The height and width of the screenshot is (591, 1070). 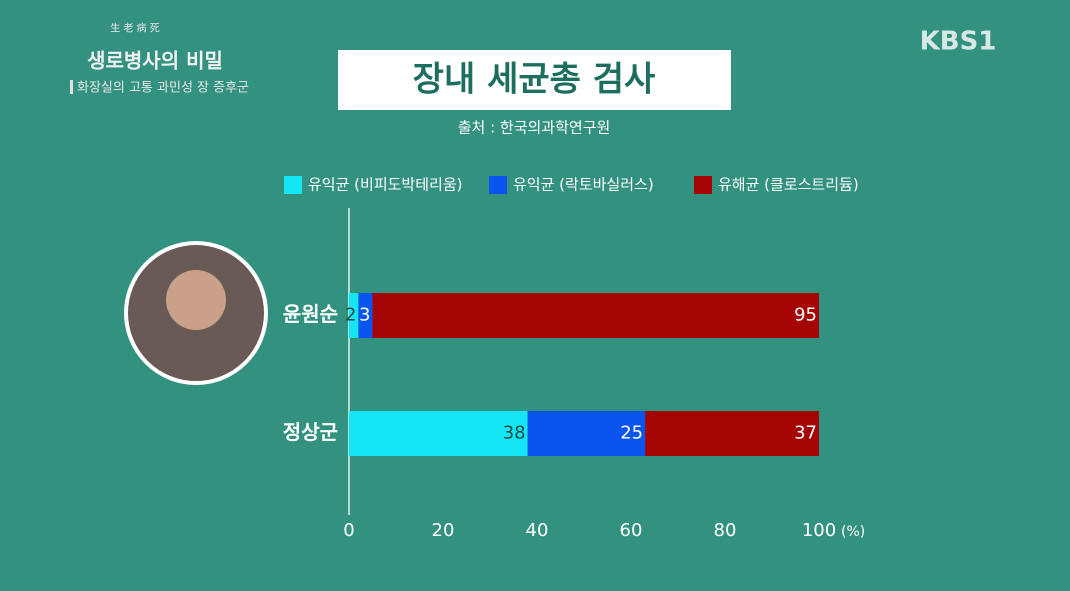 What do you see at coordinates (385, 185) in the screenshot?
I see `legend-label: 유익균 (비피도박테리움)` at bounding box center [385, 185].